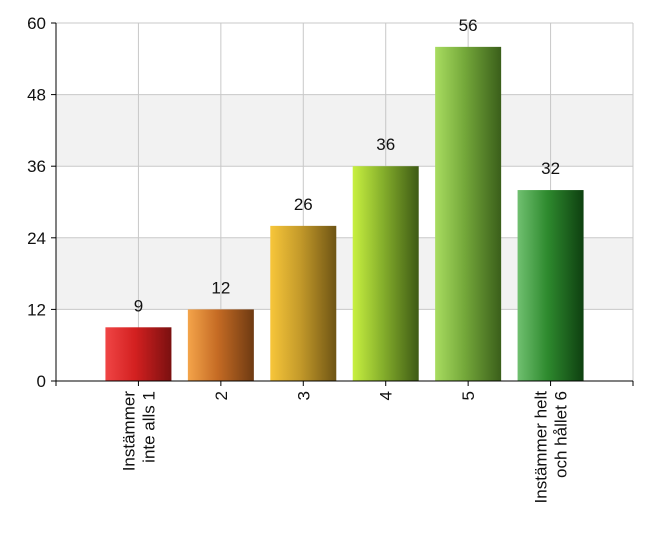 Image resolution: width=654 pixels, height=553 pixels. I want to click on data-label: 36, so click(385, 144).